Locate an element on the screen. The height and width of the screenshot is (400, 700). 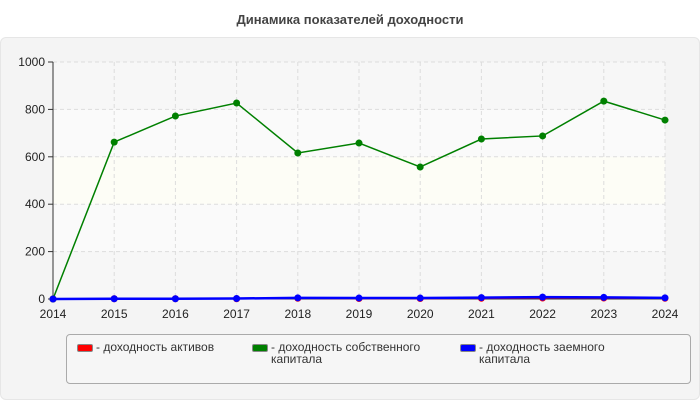
x-tick-label: 2024 is located at coordinates (665, 314).